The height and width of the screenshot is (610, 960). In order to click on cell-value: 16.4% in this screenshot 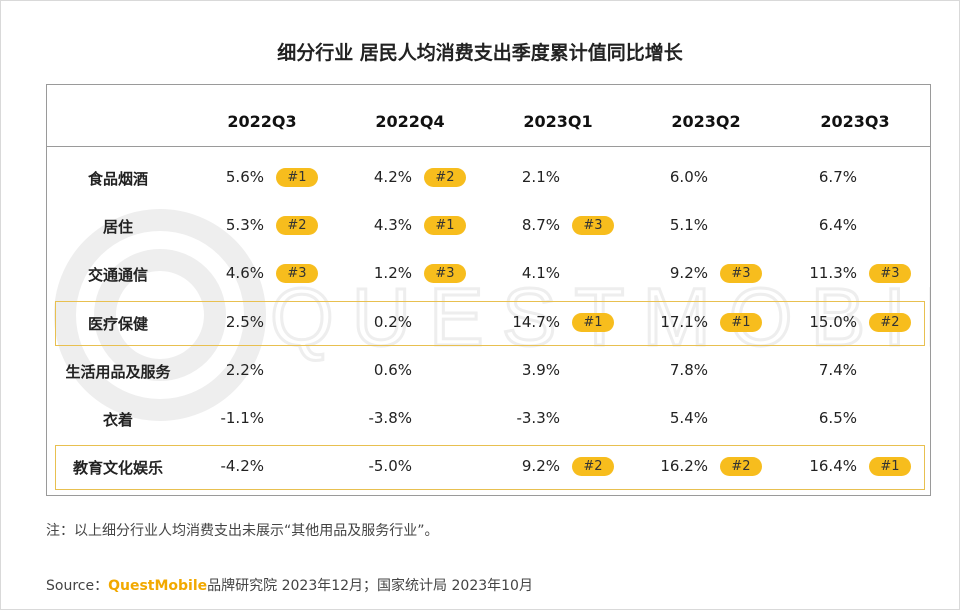, I will do `click(833, 466)`.